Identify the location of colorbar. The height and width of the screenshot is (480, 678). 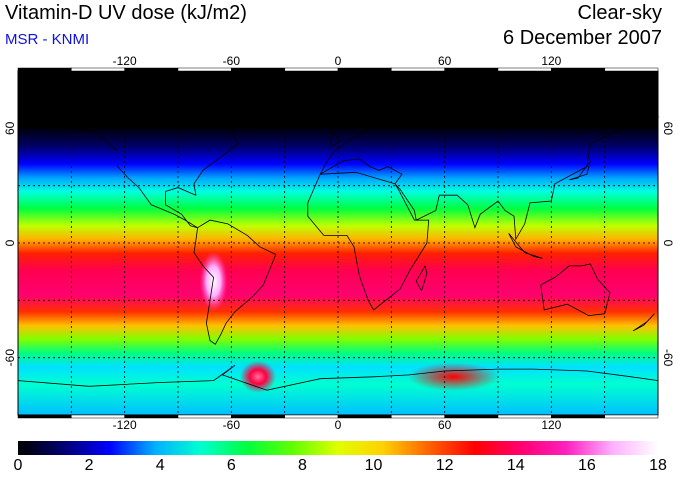
(338, 448).